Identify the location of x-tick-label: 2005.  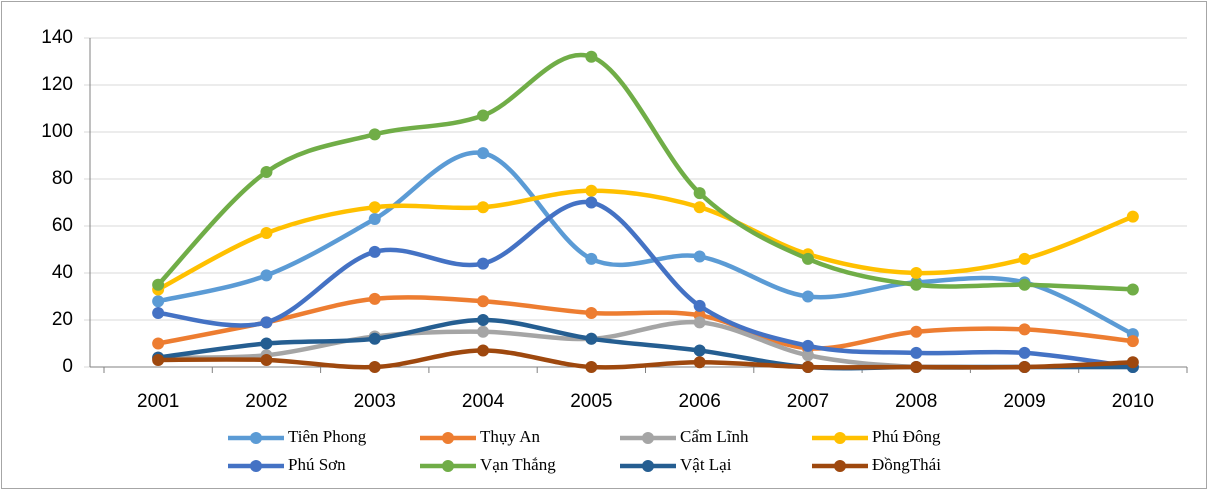
(591, 401).